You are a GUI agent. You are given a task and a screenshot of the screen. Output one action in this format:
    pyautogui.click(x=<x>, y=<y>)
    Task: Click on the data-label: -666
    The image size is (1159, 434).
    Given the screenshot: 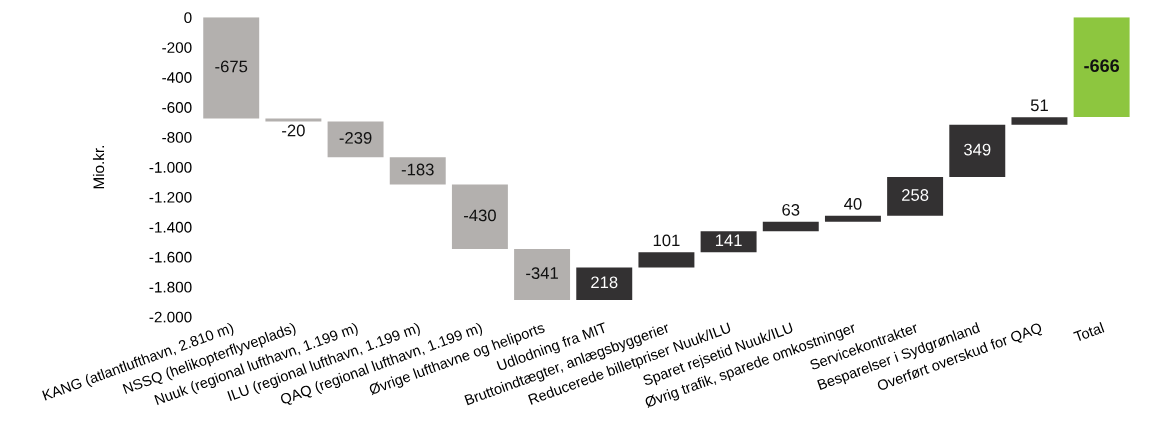 What is the action you would take?
    pyautogui.click(x=1102, y=66)
    